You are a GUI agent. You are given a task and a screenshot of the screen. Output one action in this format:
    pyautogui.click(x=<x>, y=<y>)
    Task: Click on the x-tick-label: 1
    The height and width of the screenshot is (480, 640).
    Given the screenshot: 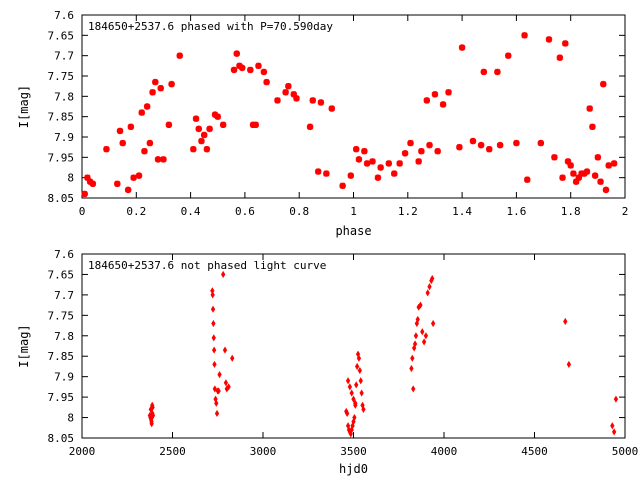 What is the action you would take?
    pyautogui.click(x=353, y=211)
    